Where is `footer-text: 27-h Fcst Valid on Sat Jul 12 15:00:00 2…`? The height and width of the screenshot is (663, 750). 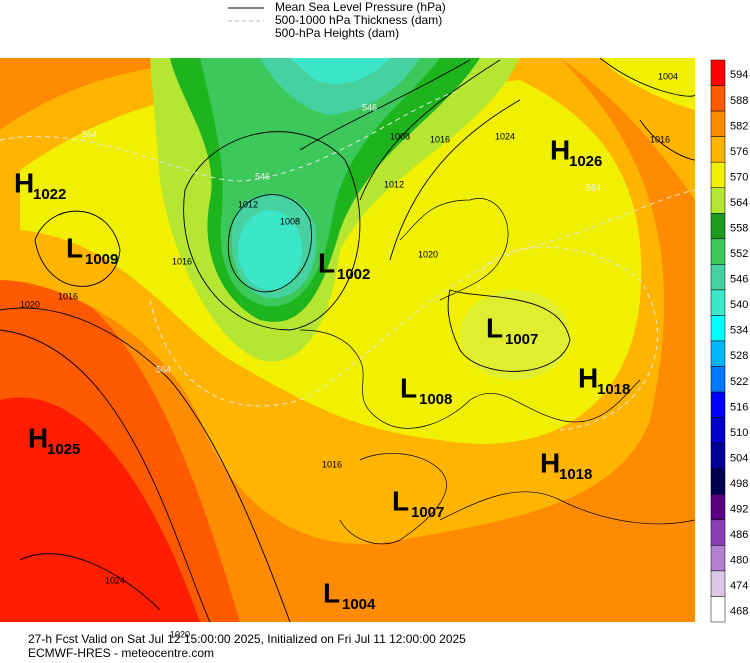 footer-text: 27-h Fcst Valid on Sat Jul 12 15:00:00 2… is located at coordinates (247, 639).